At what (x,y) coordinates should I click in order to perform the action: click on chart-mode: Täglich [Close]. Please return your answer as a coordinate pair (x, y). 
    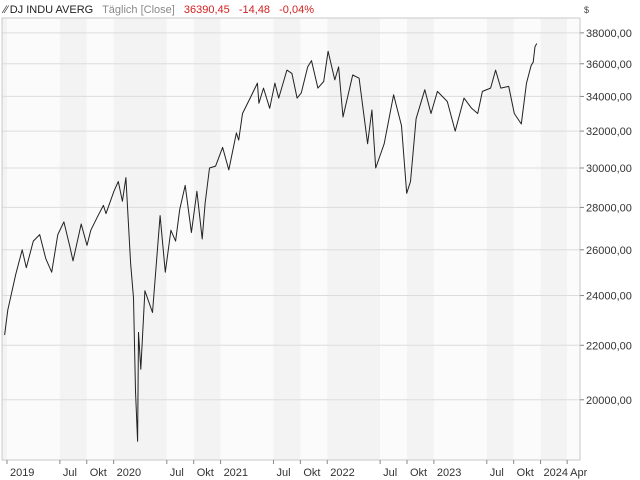
    Looking at the image, I should click on (138, 10).